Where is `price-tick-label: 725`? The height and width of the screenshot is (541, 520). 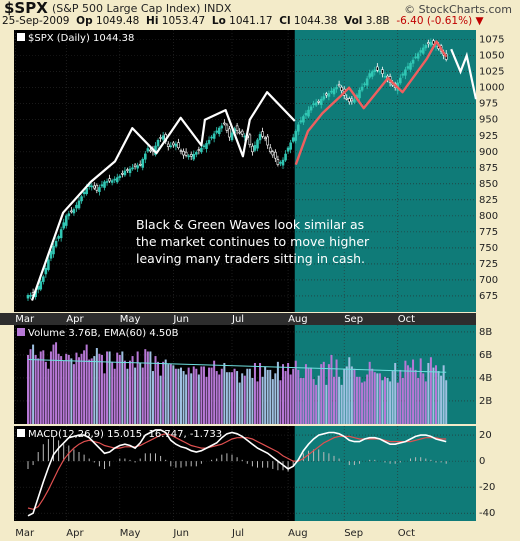
price-tick-label: 725 is located at coordinates (488, 264).